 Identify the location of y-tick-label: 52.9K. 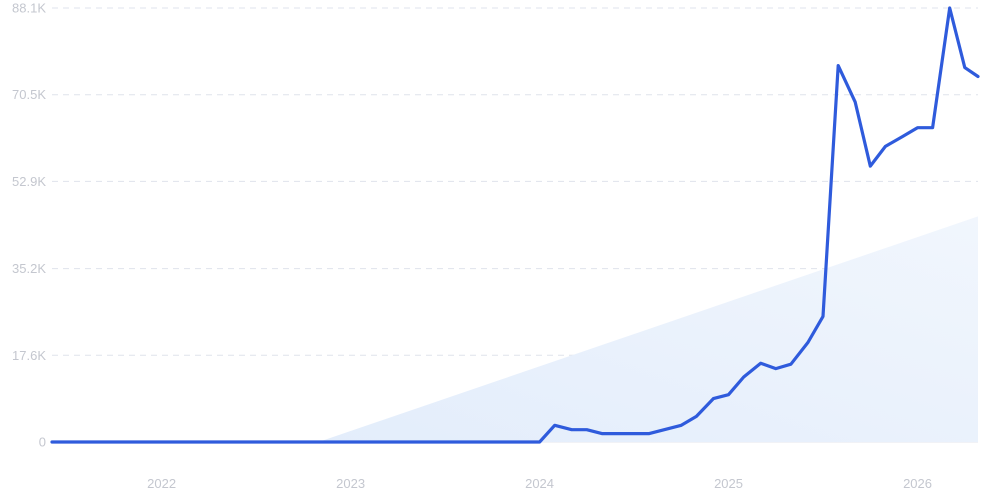
(29, 181).